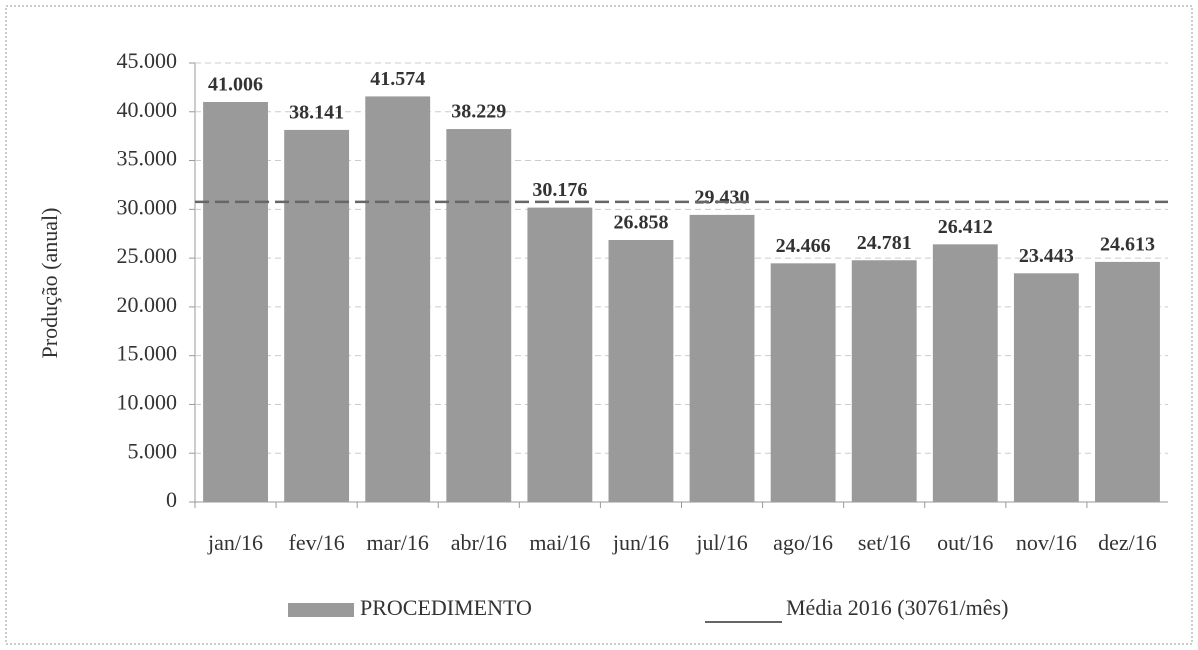 The image size is (1198, 650). Describe the element at coordinates (1046, 542) in the screenshot. I see `x-tick-label: nov/16` at that location.